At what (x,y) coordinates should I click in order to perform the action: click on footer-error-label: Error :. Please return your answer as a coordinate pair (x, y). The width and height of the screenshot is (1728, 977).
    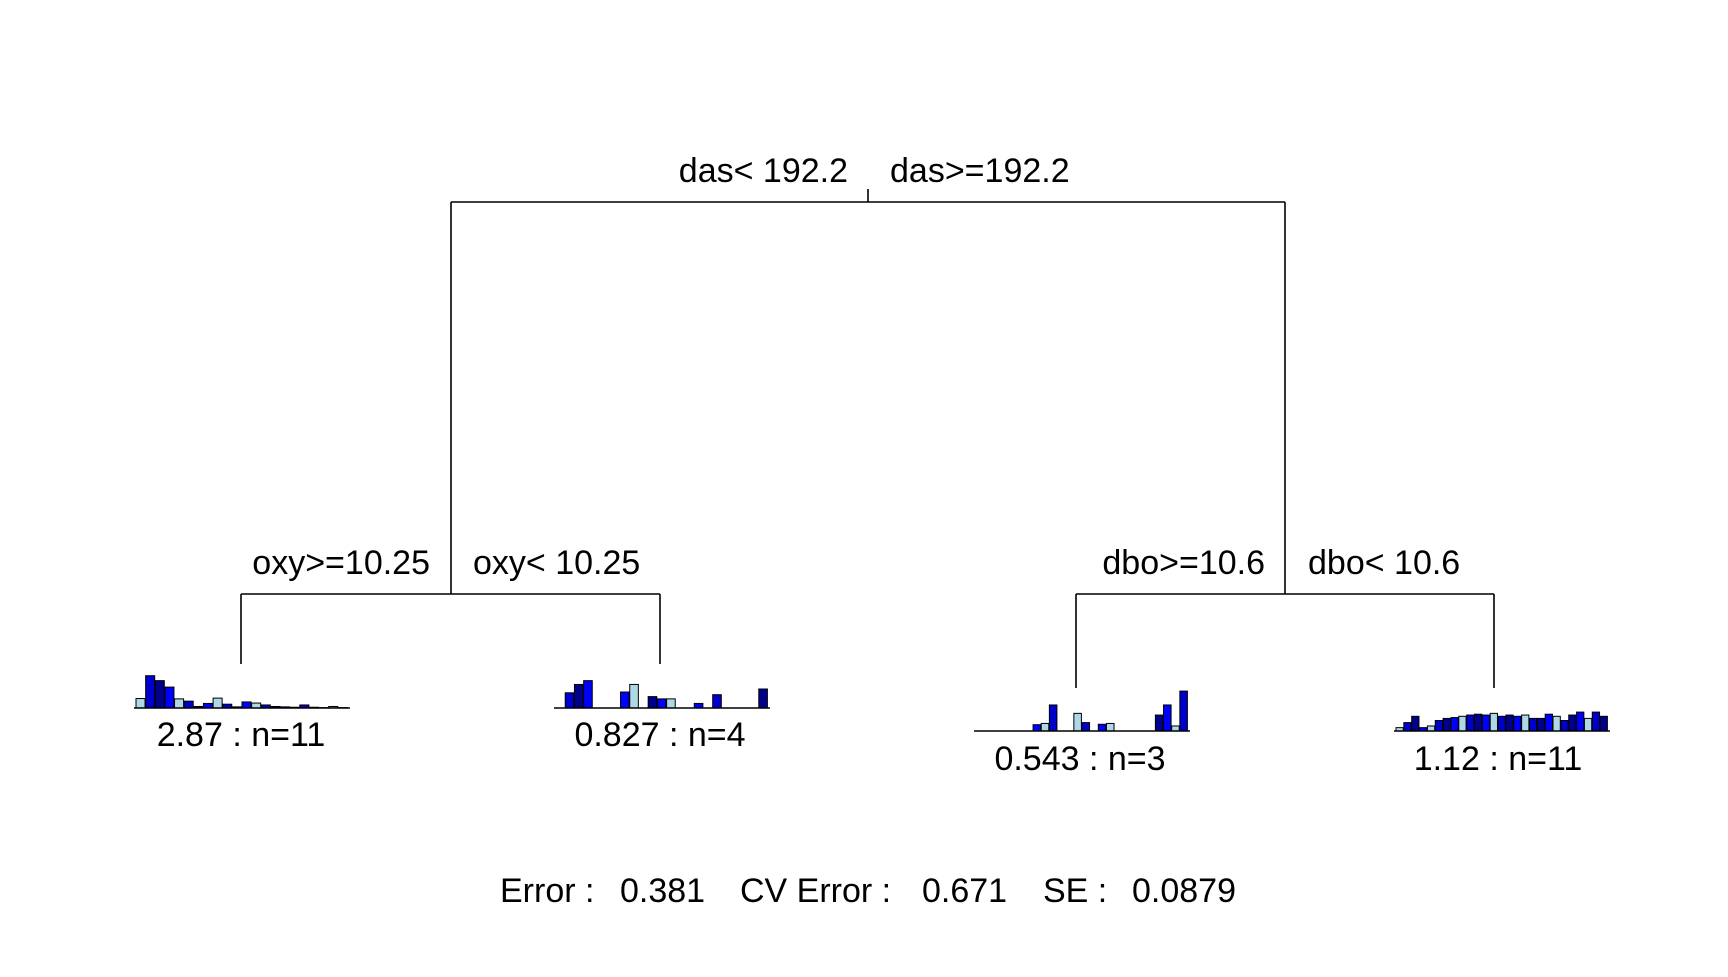
    Looking at the image, I should click on (547, 891).